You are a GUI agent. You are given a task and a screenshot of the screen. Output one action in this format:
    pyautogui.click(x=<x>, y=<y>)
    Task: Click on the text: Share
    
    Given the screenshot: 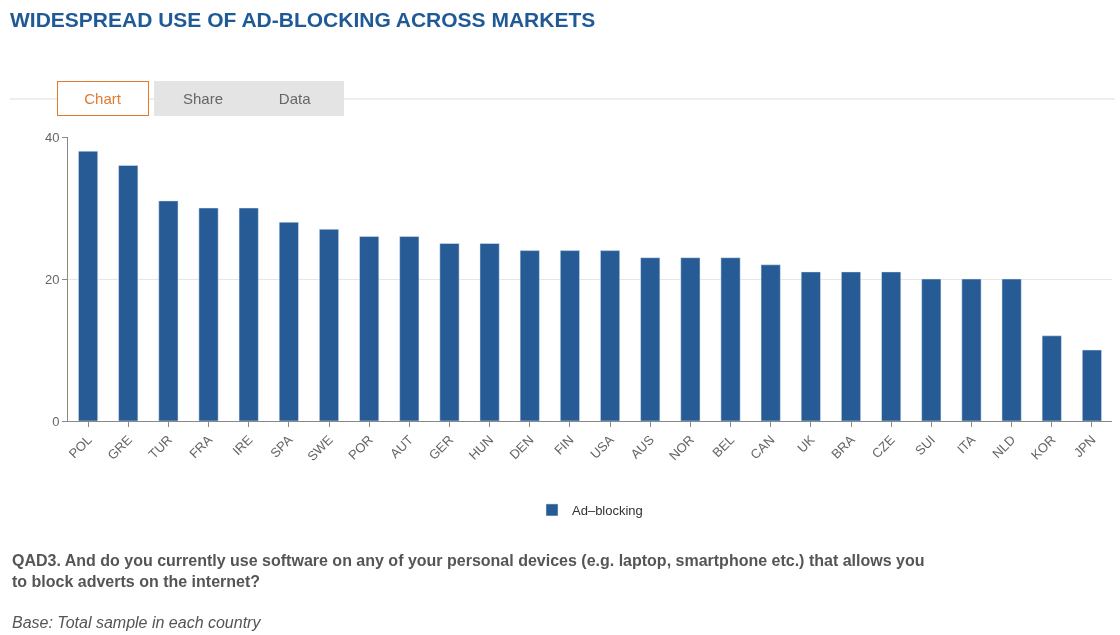 What is the action you would take?
    pyautogui.click(x=203, y=98)
    